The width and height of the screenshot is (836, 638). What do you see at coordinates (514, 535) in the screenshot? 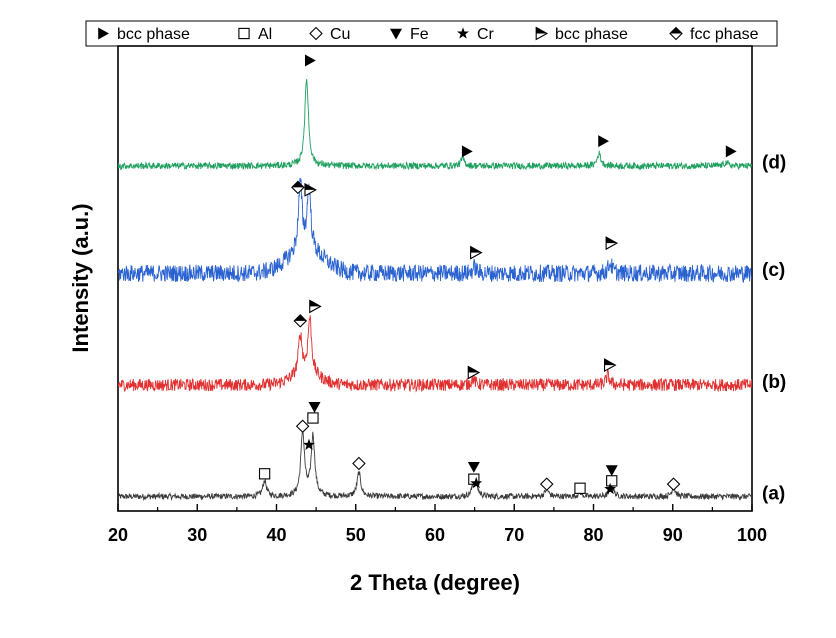
I see `x-tick-label: 70` at bounding box center [514, 535].